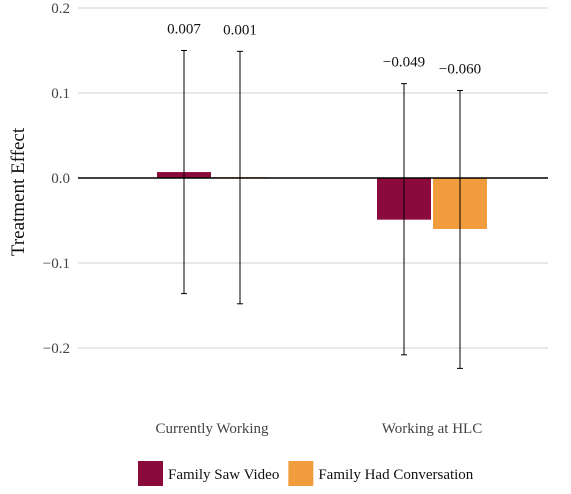 This screenshot has height=494, width=571. Describe the element at coordinates (460, 69) in the screenshot. I see `value-label: −0.060` at that location.